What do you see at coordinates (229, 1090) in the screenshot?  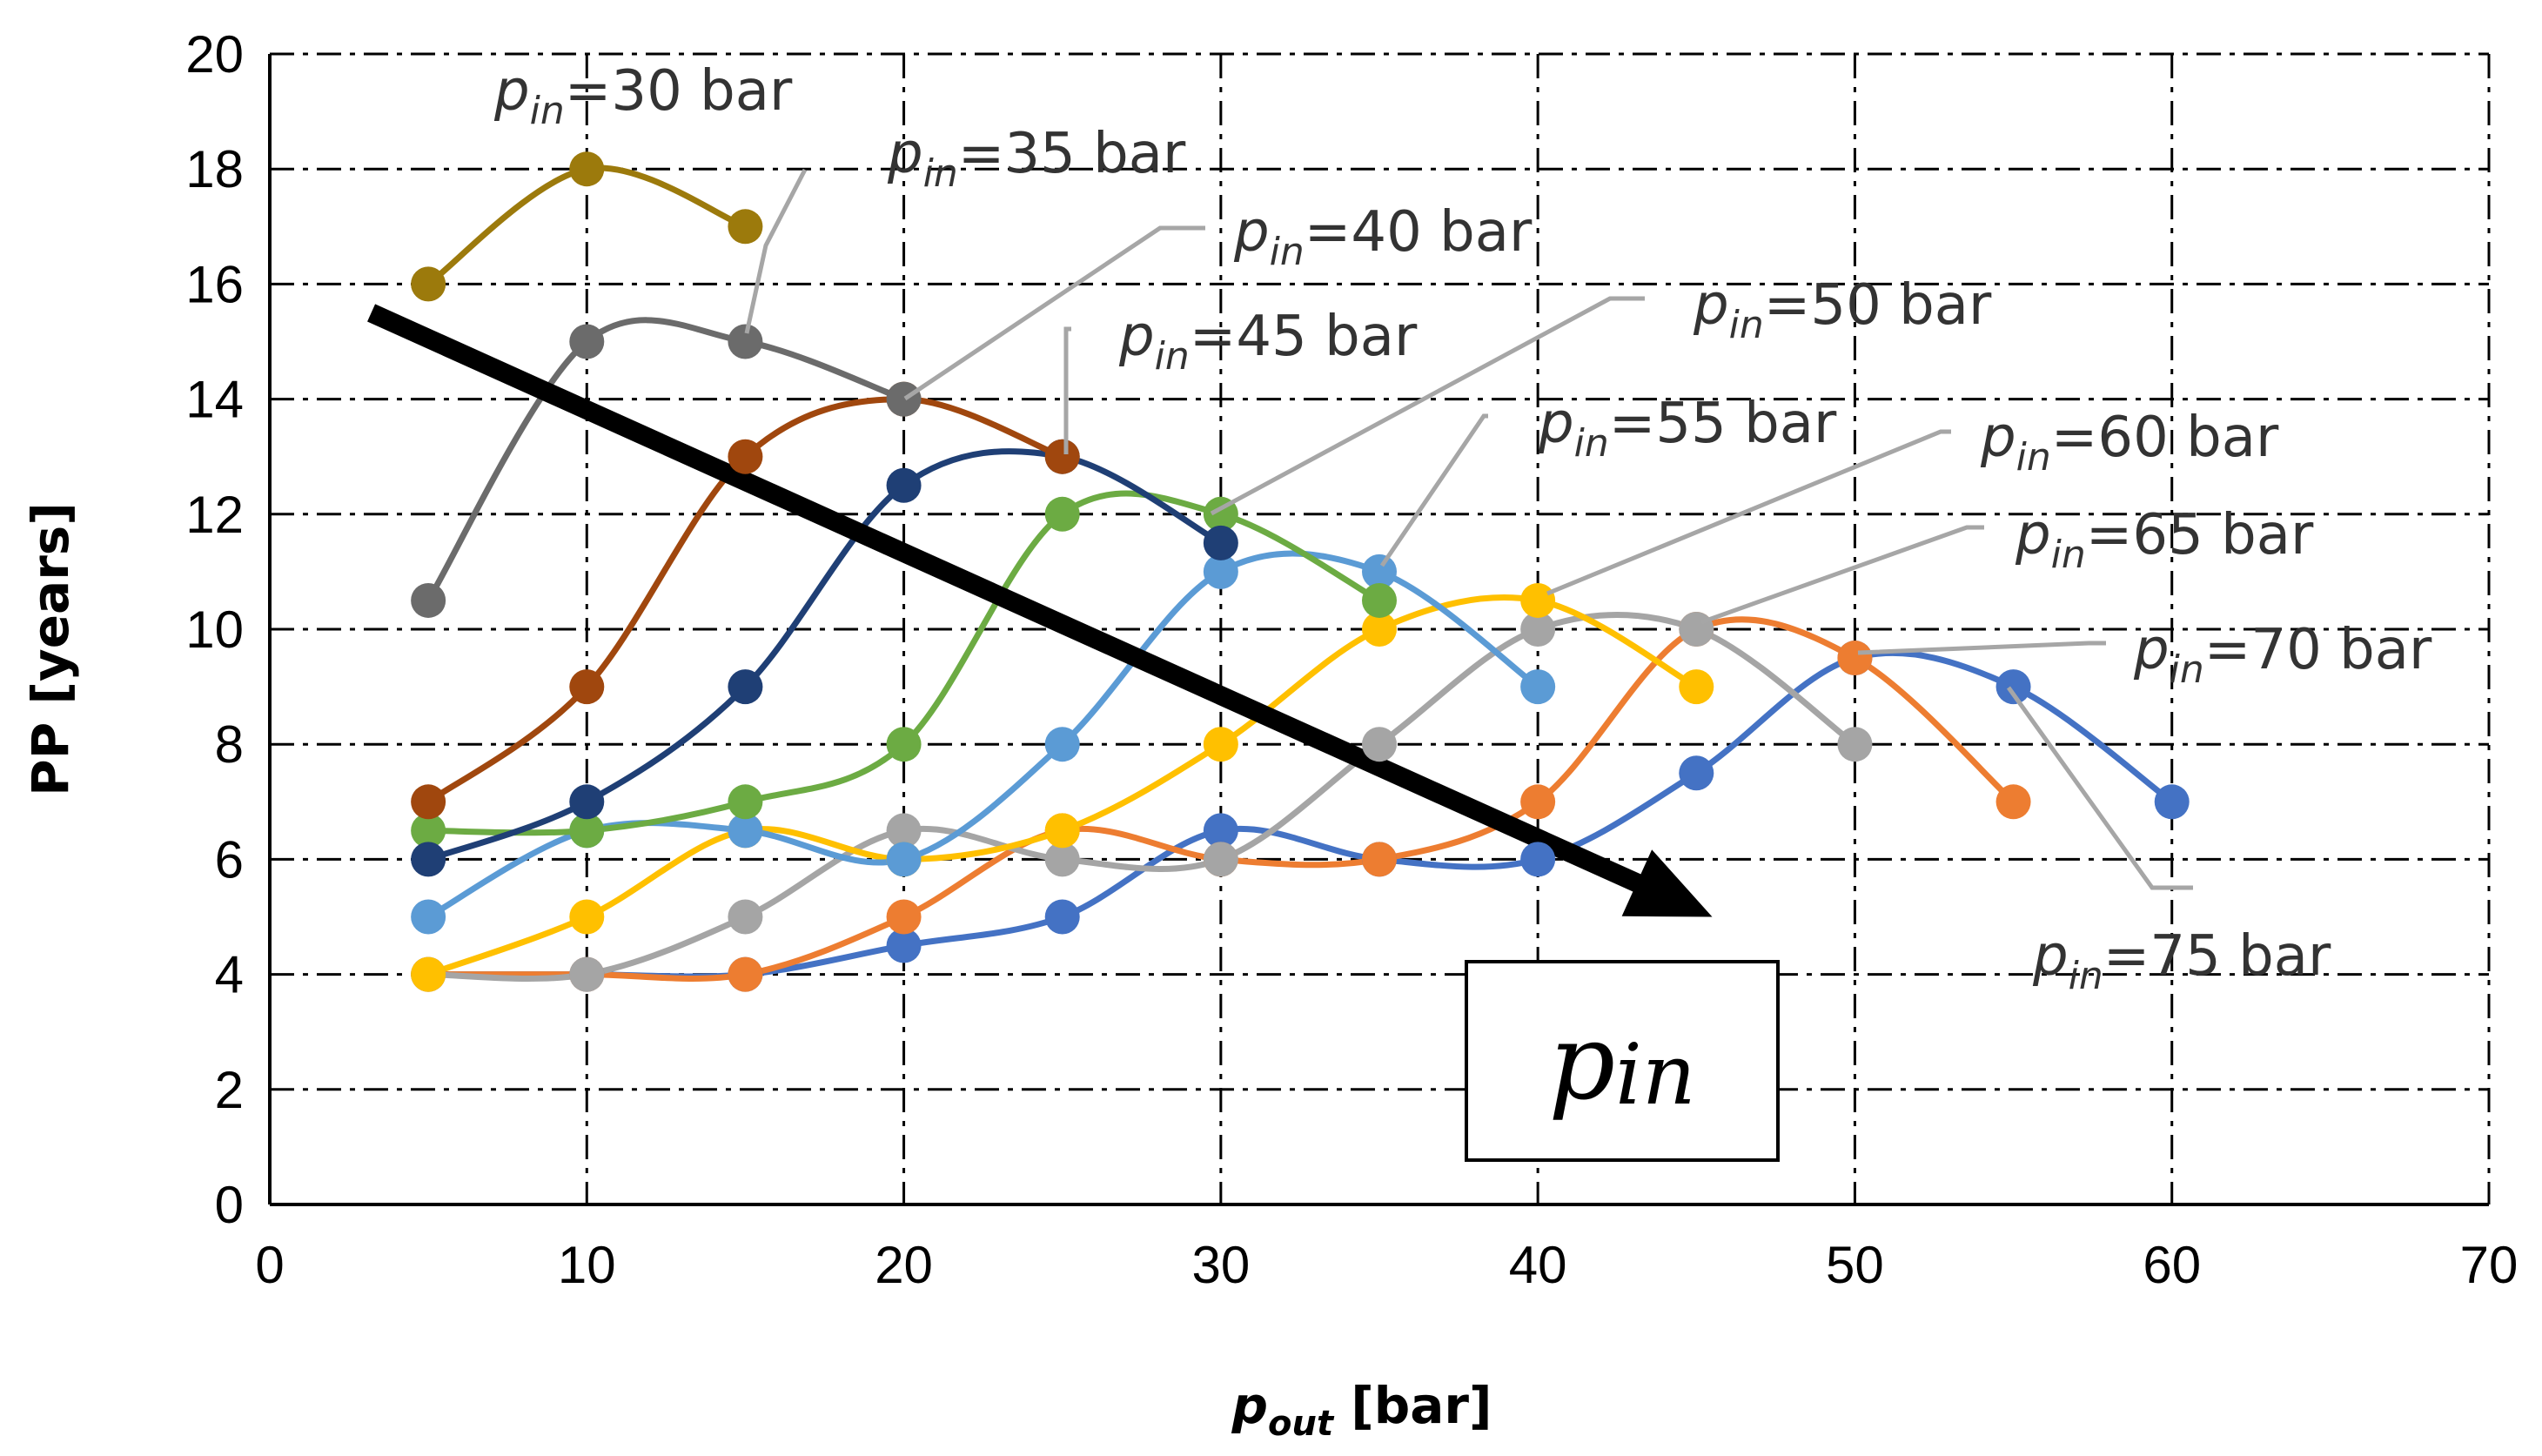 I see `y-tick-label-2: 2` at bounding box center [229, 1090].